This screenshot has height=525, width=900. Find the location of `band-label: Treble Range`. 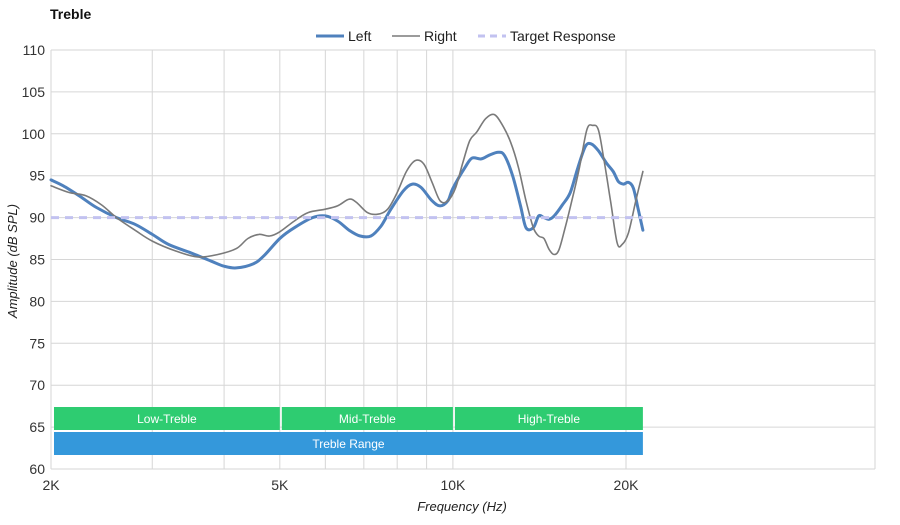

band-label: Treble Range is located at coordinates (348, 444).